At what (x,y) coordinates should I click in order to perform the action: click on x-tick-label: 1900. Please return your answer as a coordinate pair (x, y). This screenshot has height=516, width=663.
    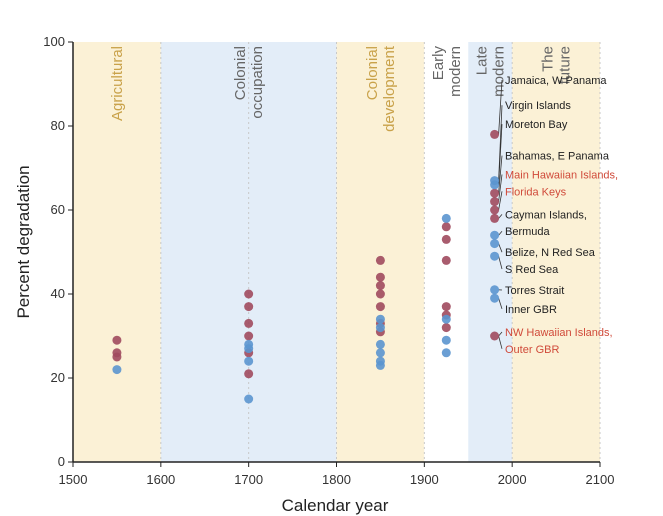
    Looking at the image, I should click on (424, 479).